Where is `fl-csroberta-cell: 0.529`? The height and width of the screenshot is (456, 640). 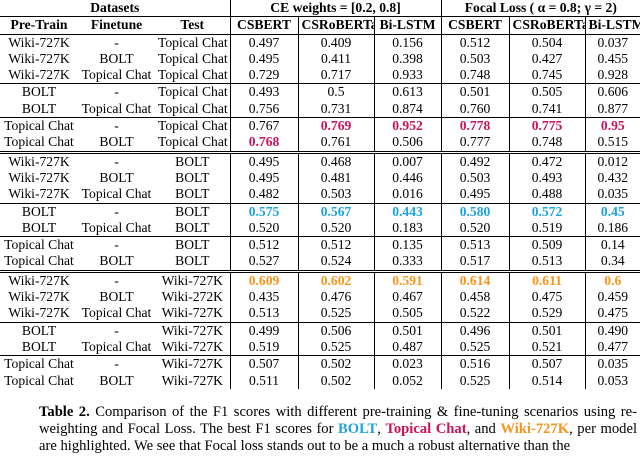
fl-csroberta-cell: 0.529 is located at coordinates (547, 314).